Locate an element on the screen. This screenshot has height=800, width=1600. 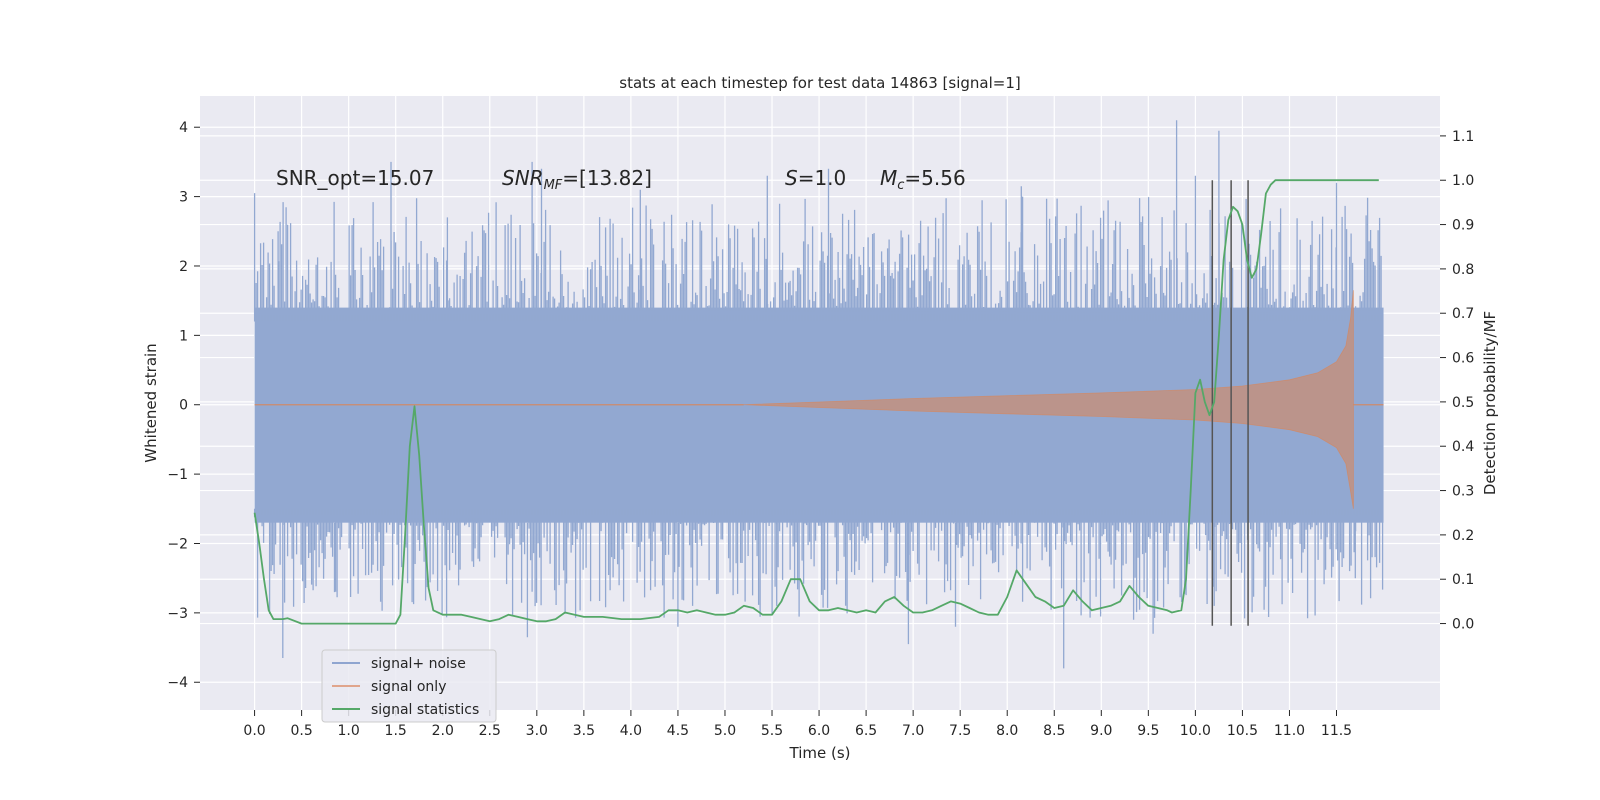
x-tick-label: 11.5 is located at coordinates (1336, 731).